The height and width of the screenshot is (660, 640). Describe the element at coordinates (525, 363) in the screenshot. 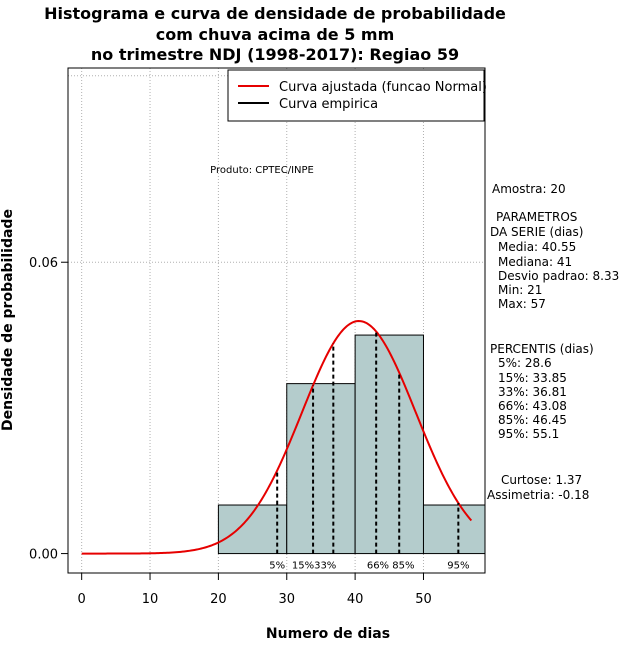

I see `stat-p5: 5%: 28.6` at that location.